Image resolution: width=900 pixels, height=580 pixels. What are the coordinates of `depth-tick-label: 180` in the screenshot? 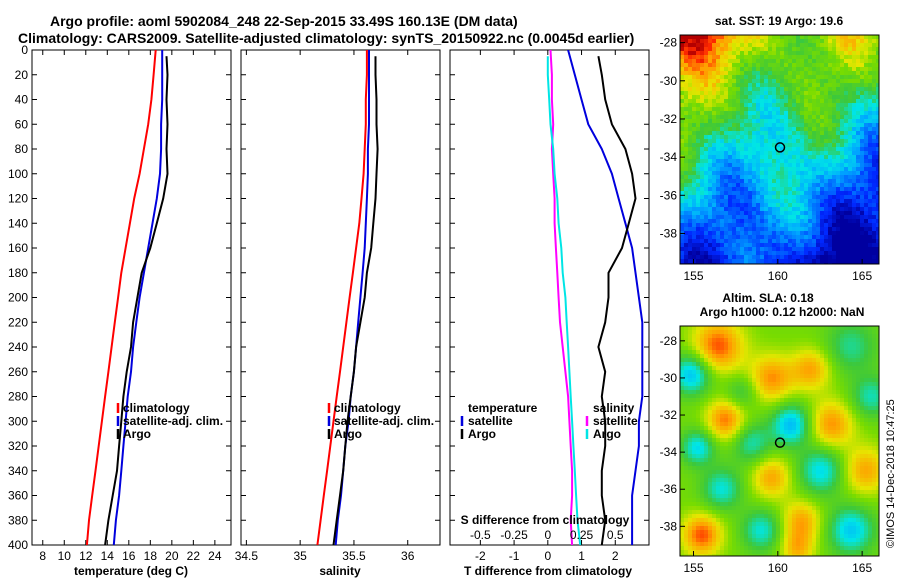 It's located at (18, 273).